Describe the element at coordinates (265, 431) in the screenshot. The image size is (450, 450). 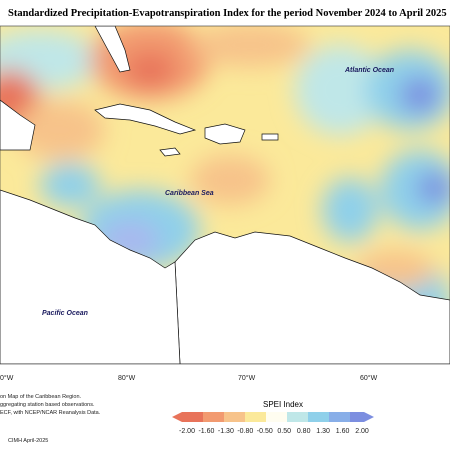
I see `legend-tick-label: -0.50` at that location.